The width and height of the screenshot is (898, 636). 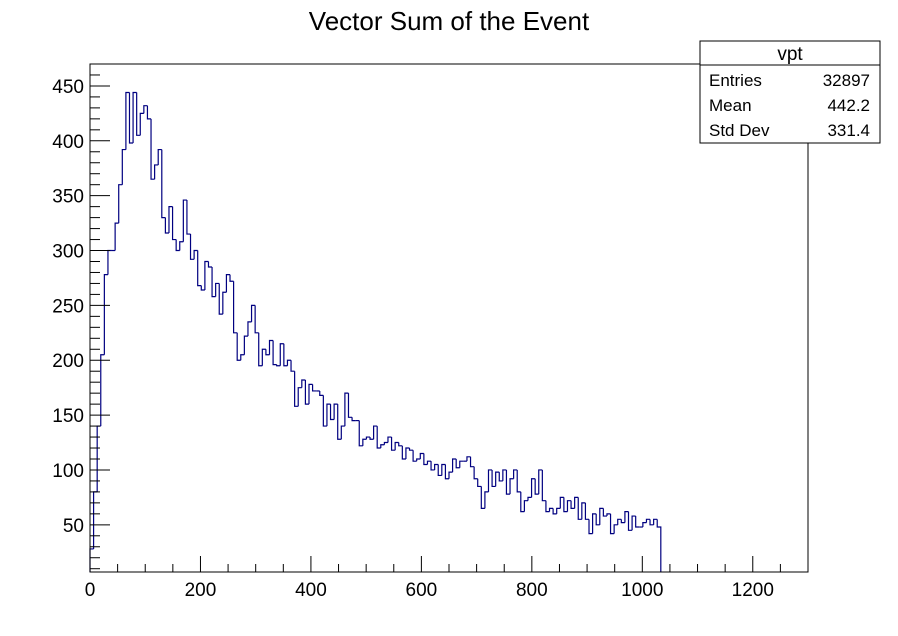 What do you see at coordinates (68, 197) in the screenshot?
I see `y-tick-label: 350` at bounding box center [68, 197].